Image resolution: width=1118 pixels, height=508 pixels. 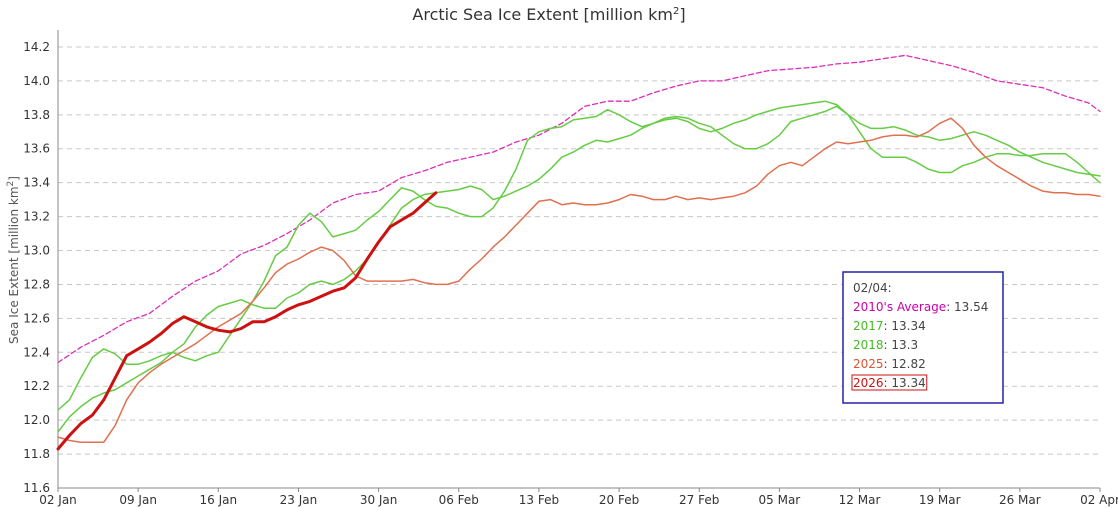 I want to click on y-axis-label: Sea Ice Extent [million km2], so click(x=13, y=260).